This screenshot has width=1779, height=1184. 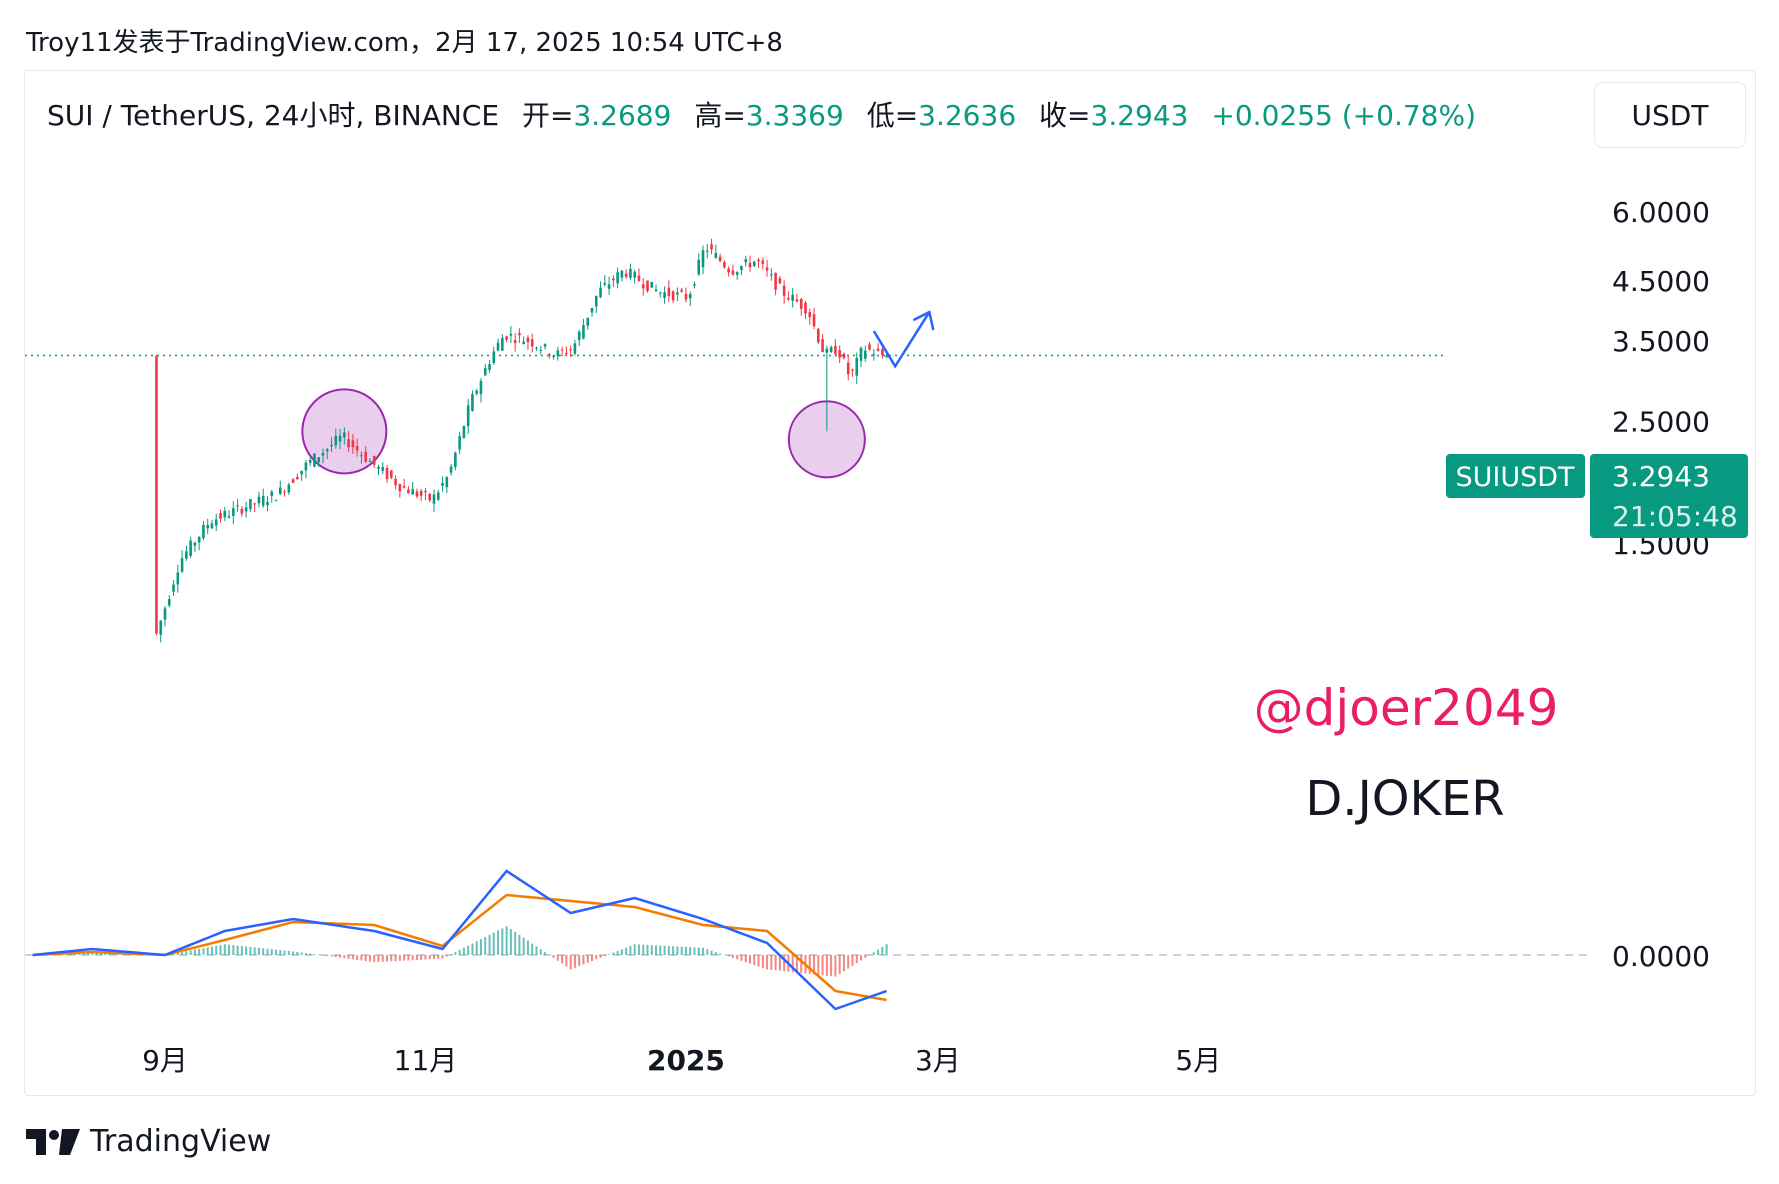 What do you see at coordinates (1661, 476) in the screenshot?
I see `price-tag-value: 3.2943` at bounding box center [1661, 476].